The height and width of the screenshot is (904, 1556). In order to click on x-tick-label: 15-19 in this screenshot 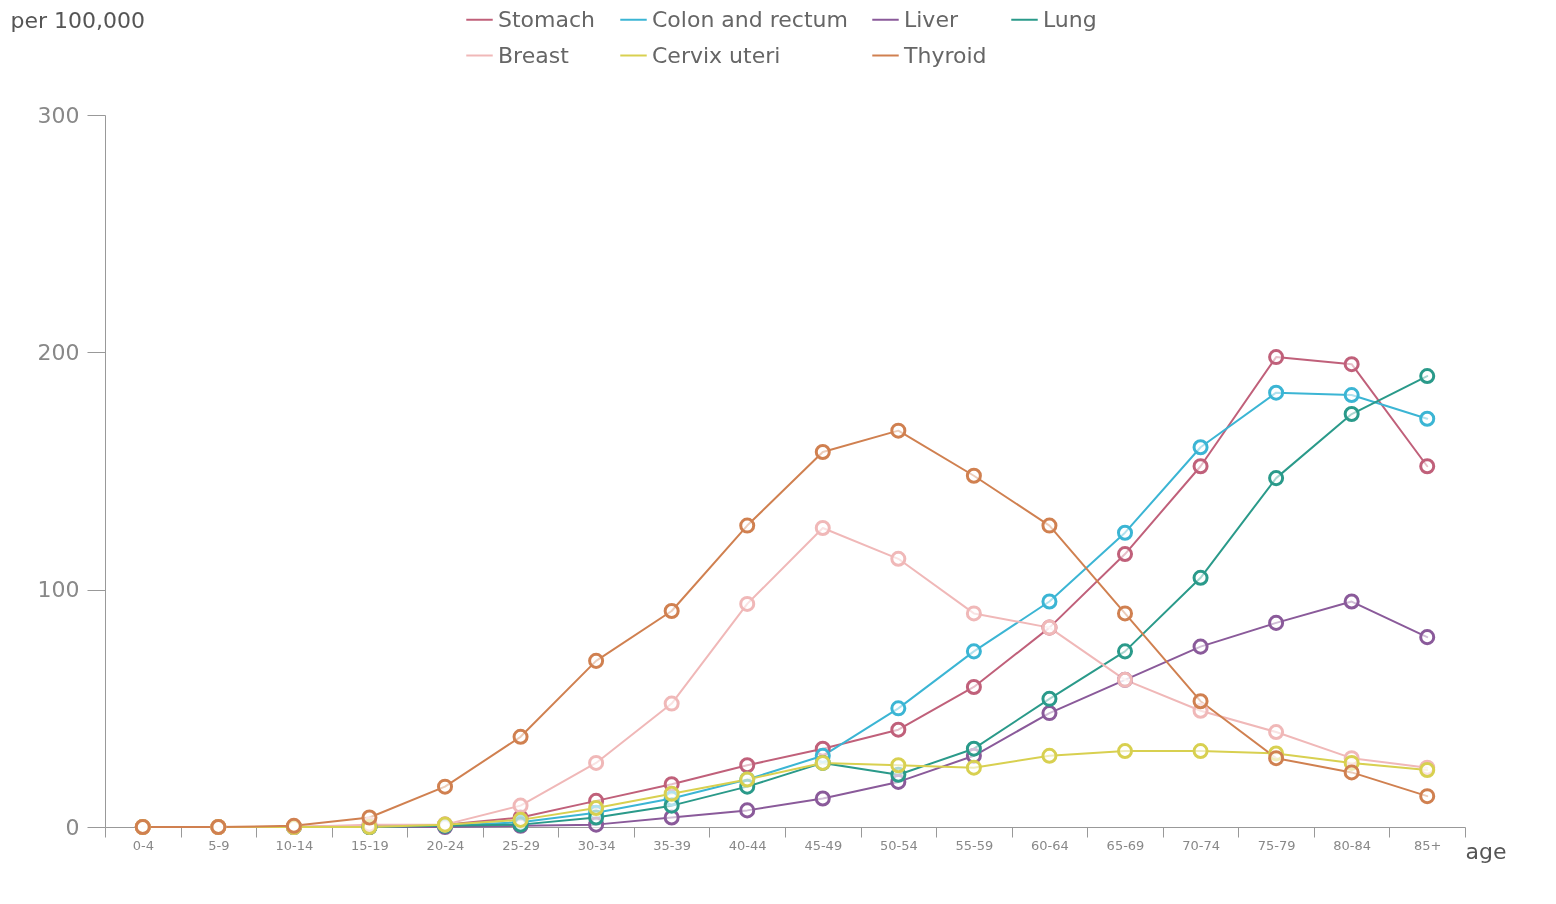, I will do `click(370, 845)`.